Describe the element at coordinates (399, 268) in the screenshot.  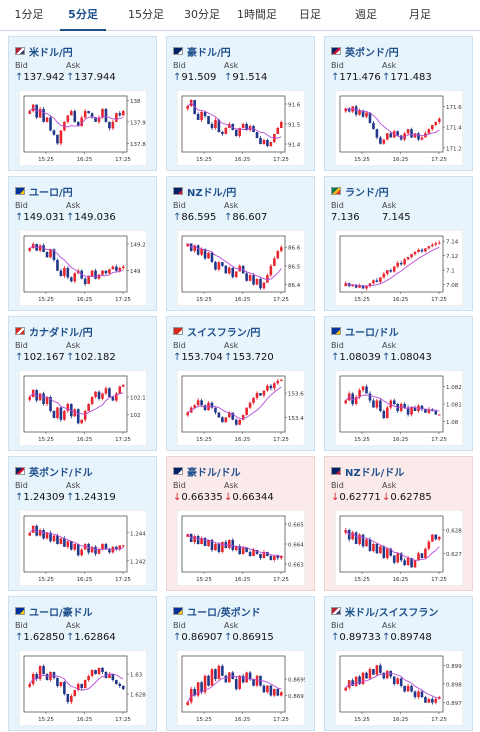
I see `price-chart: 7.14 7.12 7.1 7.08 15:25 16:25 17:25` at that location.